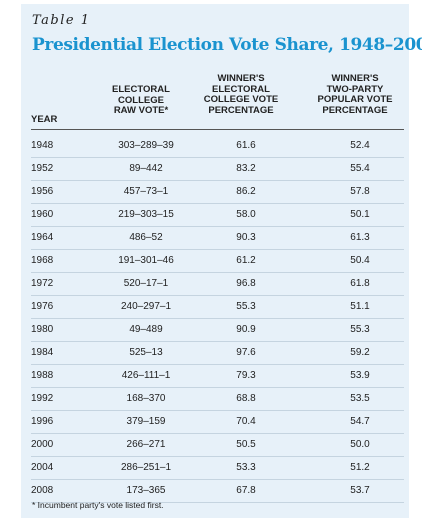 Image resolution: width=422 pixels, height=523 pixels. Describe the element at coordinates (98, 505) in the screenshot. I see `footnote: * Incumbent party's vote listed first.` at that location.